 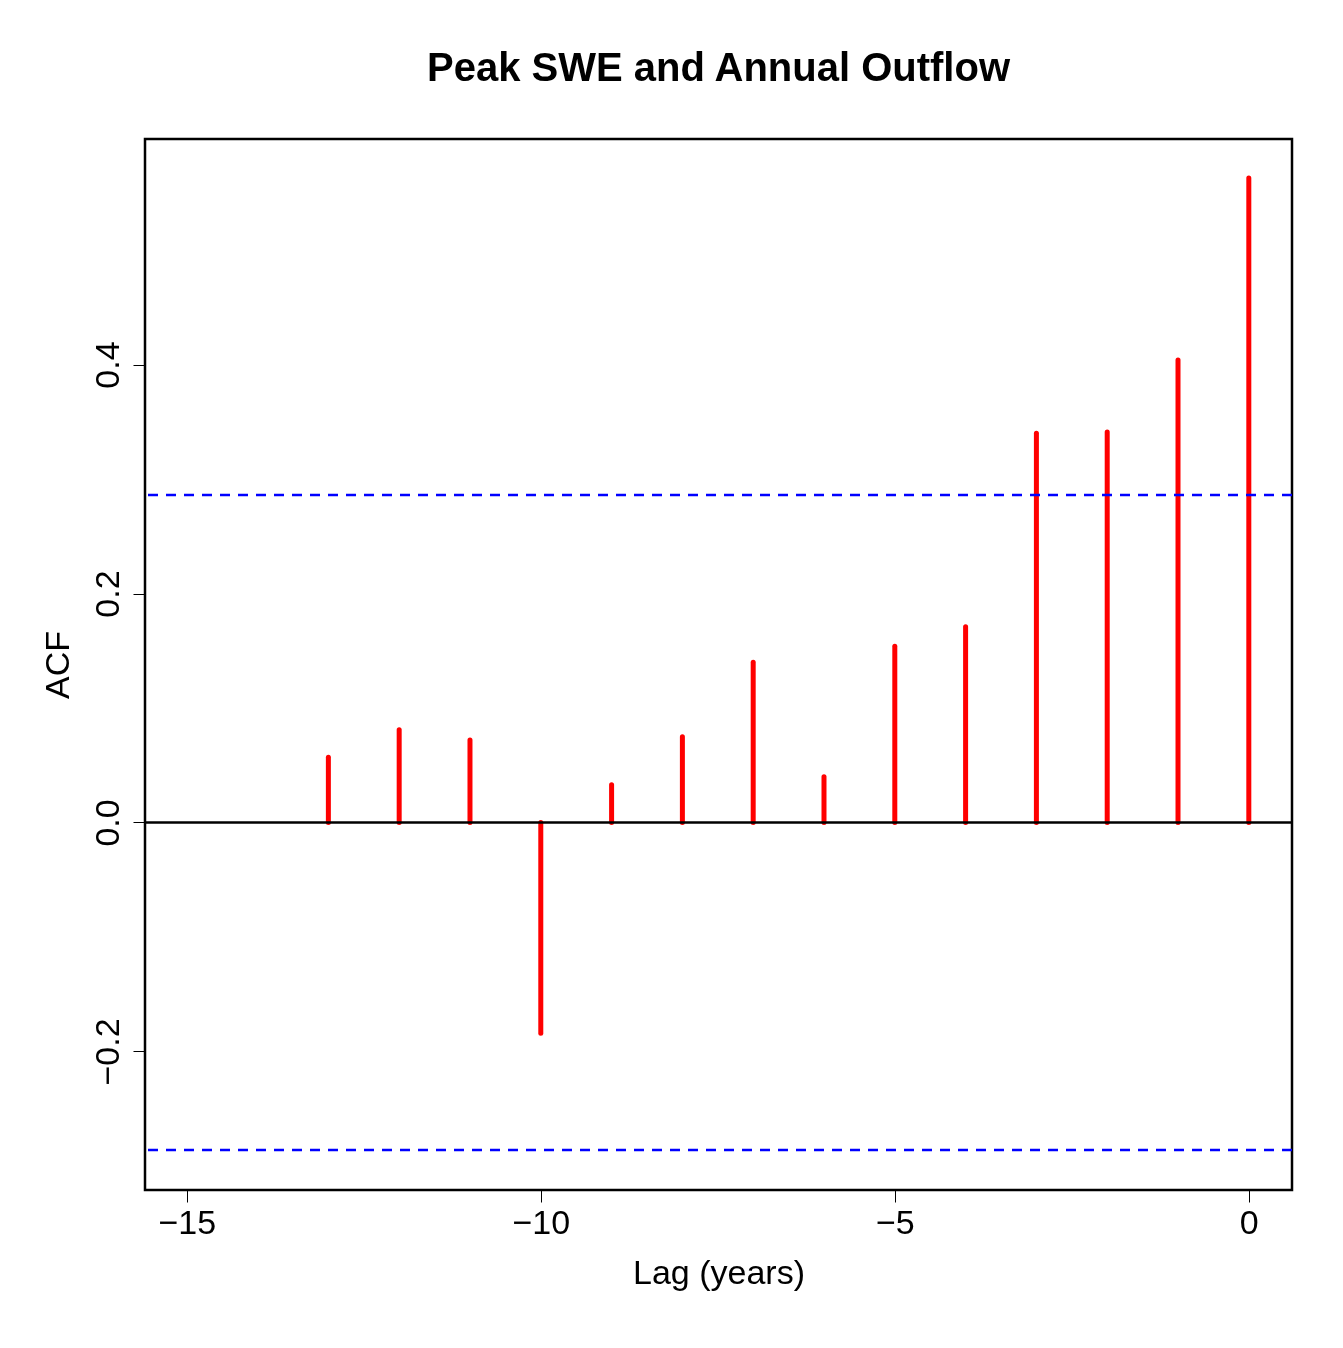 What do you see at coordinates (187, 1221) in the screenshot?
I see `x-tick-label: −15` at bounding box center [187, 1221].